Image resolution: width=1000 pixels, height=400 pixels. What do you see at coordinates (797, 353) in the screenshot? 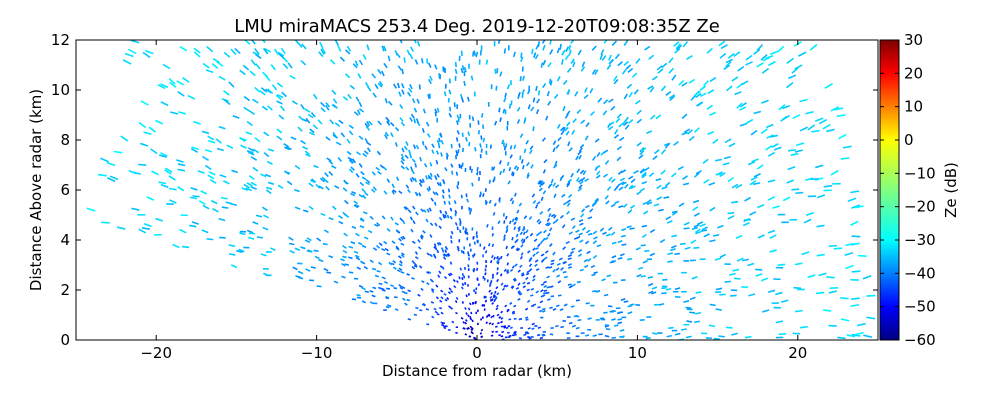
I see `x-tick-label: 20` at bounding box center [797, 353].